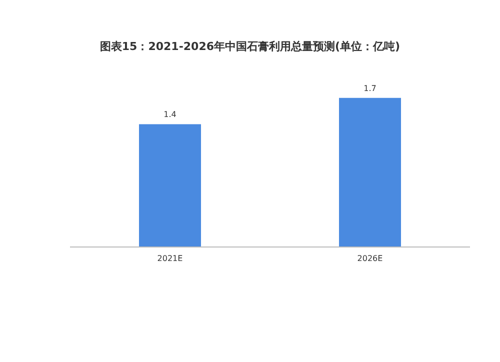 The height and width of the screenshot is (362, 500). I want to click on chart-title: 图表15：2021-2026年中国石膏利用总量预测(单位：亿吨), so click(250, 46).